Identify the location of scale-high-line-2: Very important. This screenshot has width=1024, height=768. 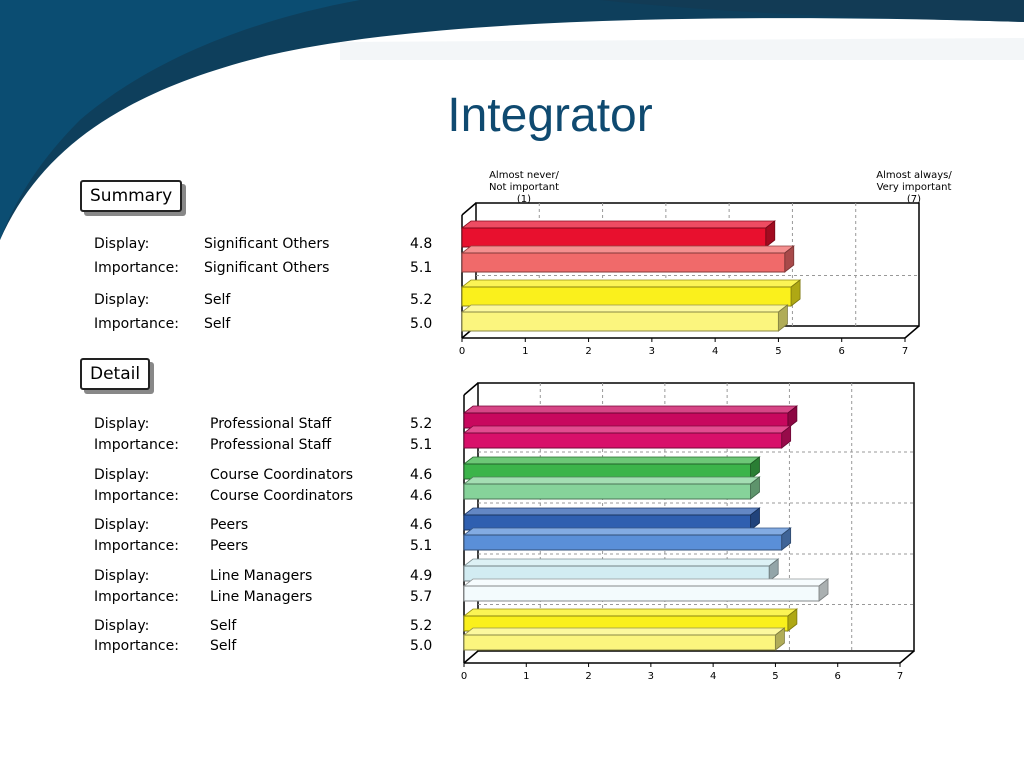
(914, 187).